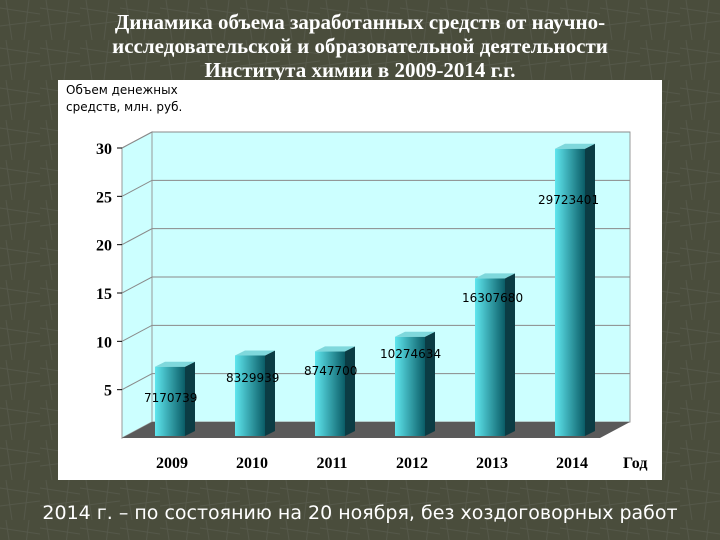 The width and height of the screenshot is (720, 540). Describe the element at coordinates (350, 391) in the screenshot. I see `bar-side-2011` at that location.